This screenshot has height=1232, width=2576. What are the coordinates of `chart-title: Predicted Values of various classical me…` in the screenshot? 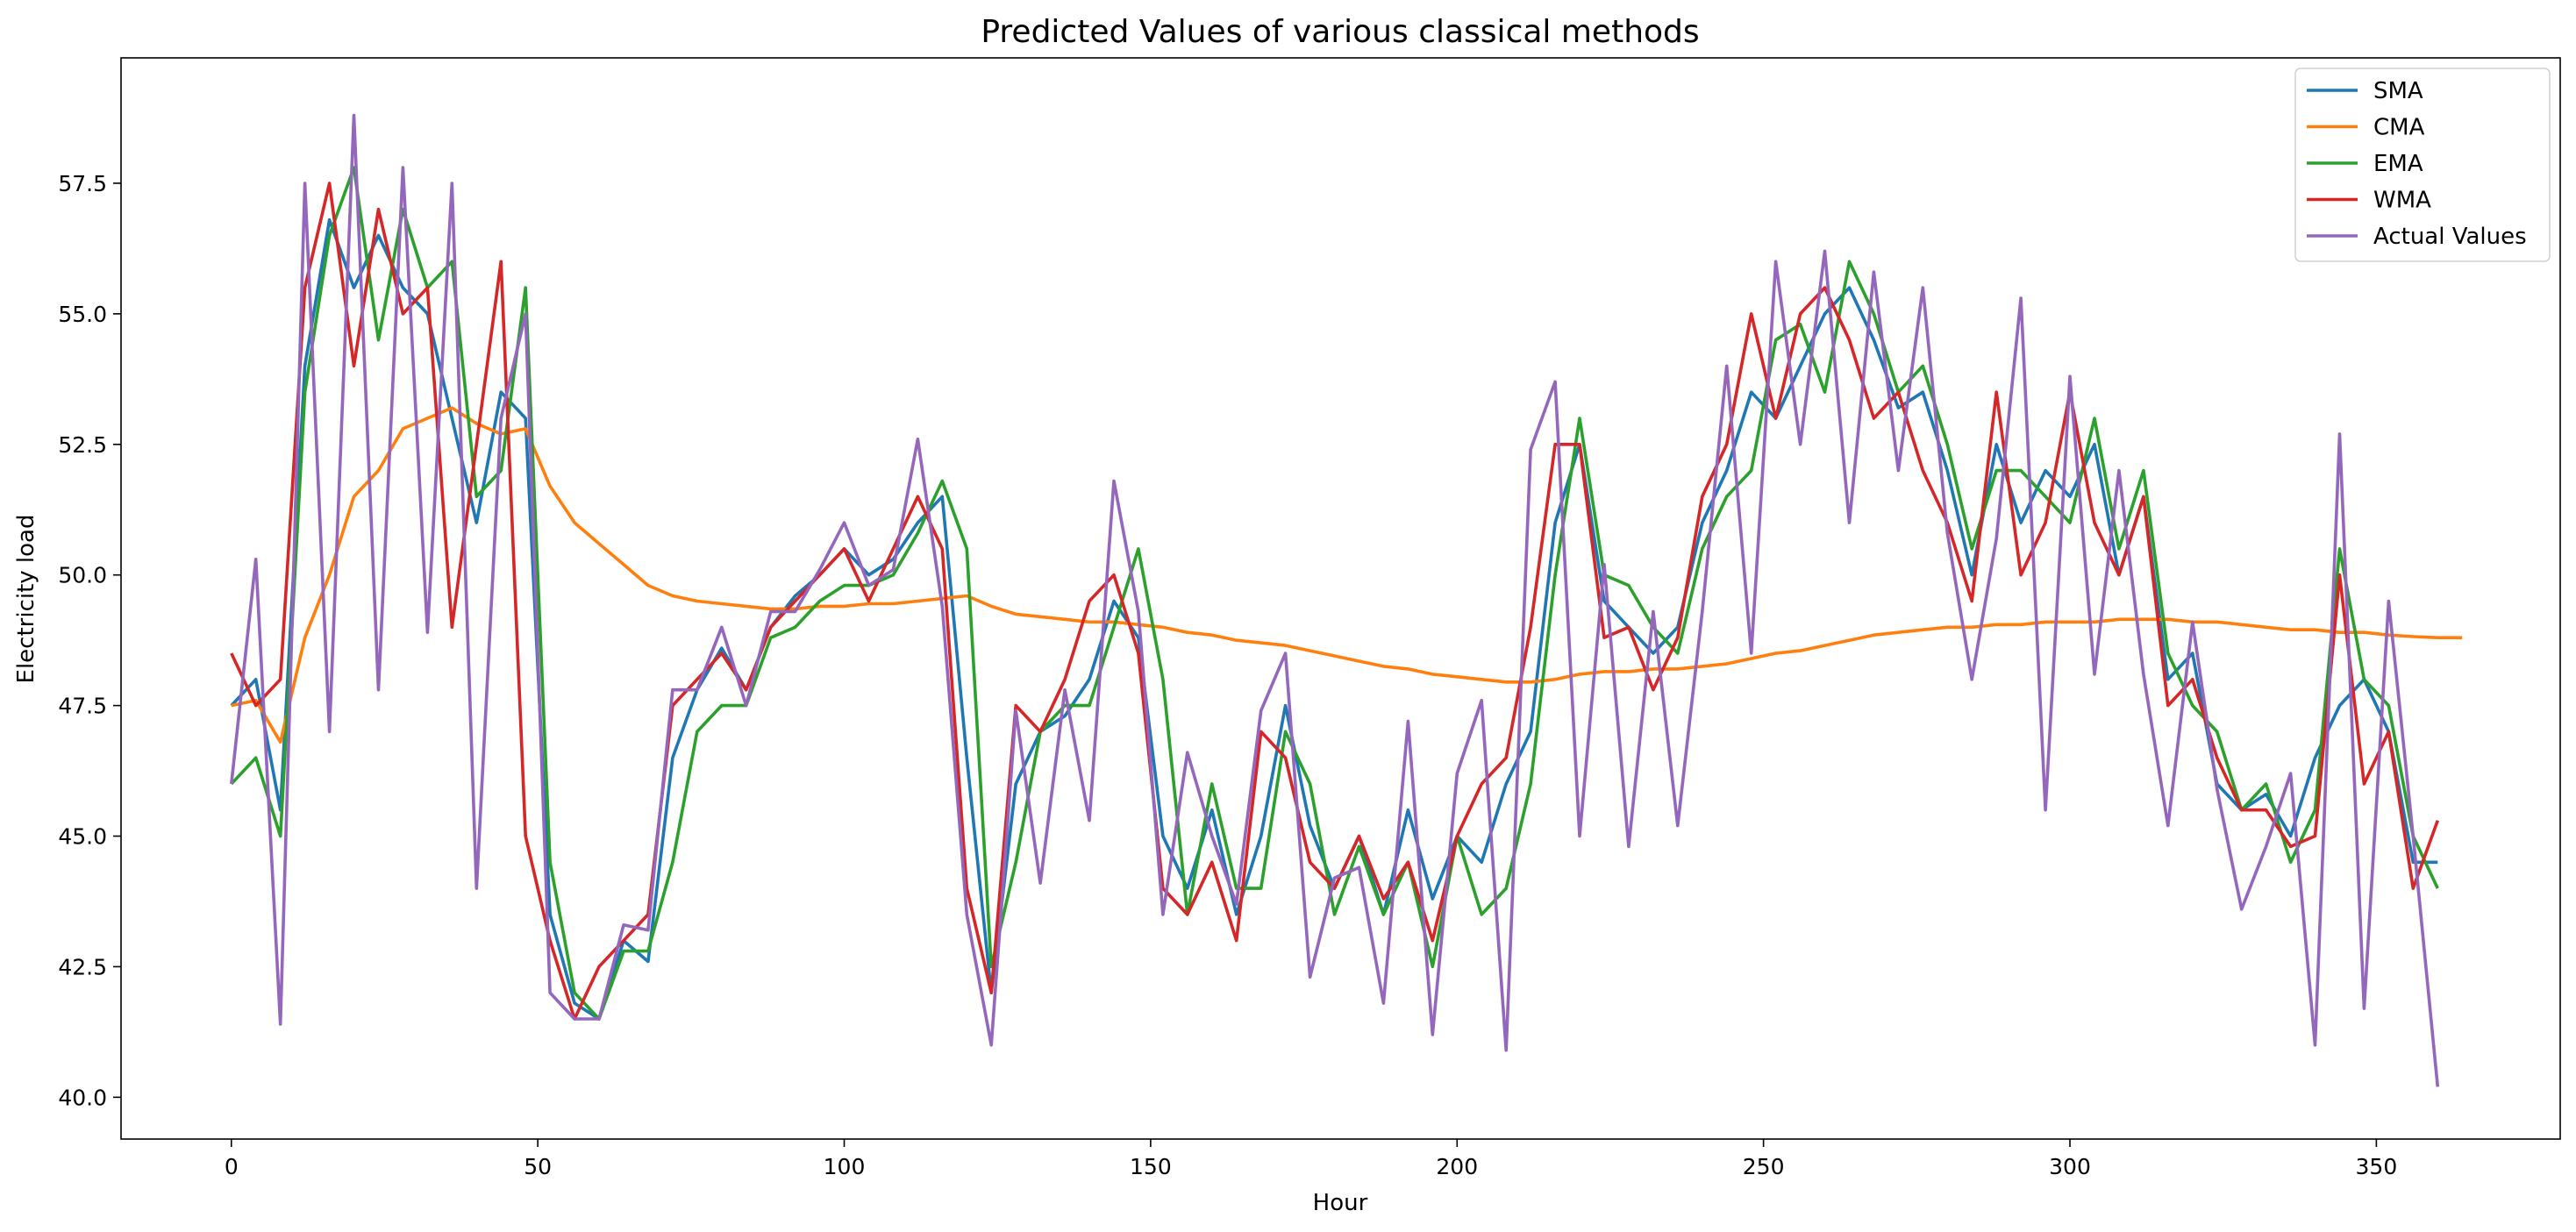 It's located at (1340, 32).